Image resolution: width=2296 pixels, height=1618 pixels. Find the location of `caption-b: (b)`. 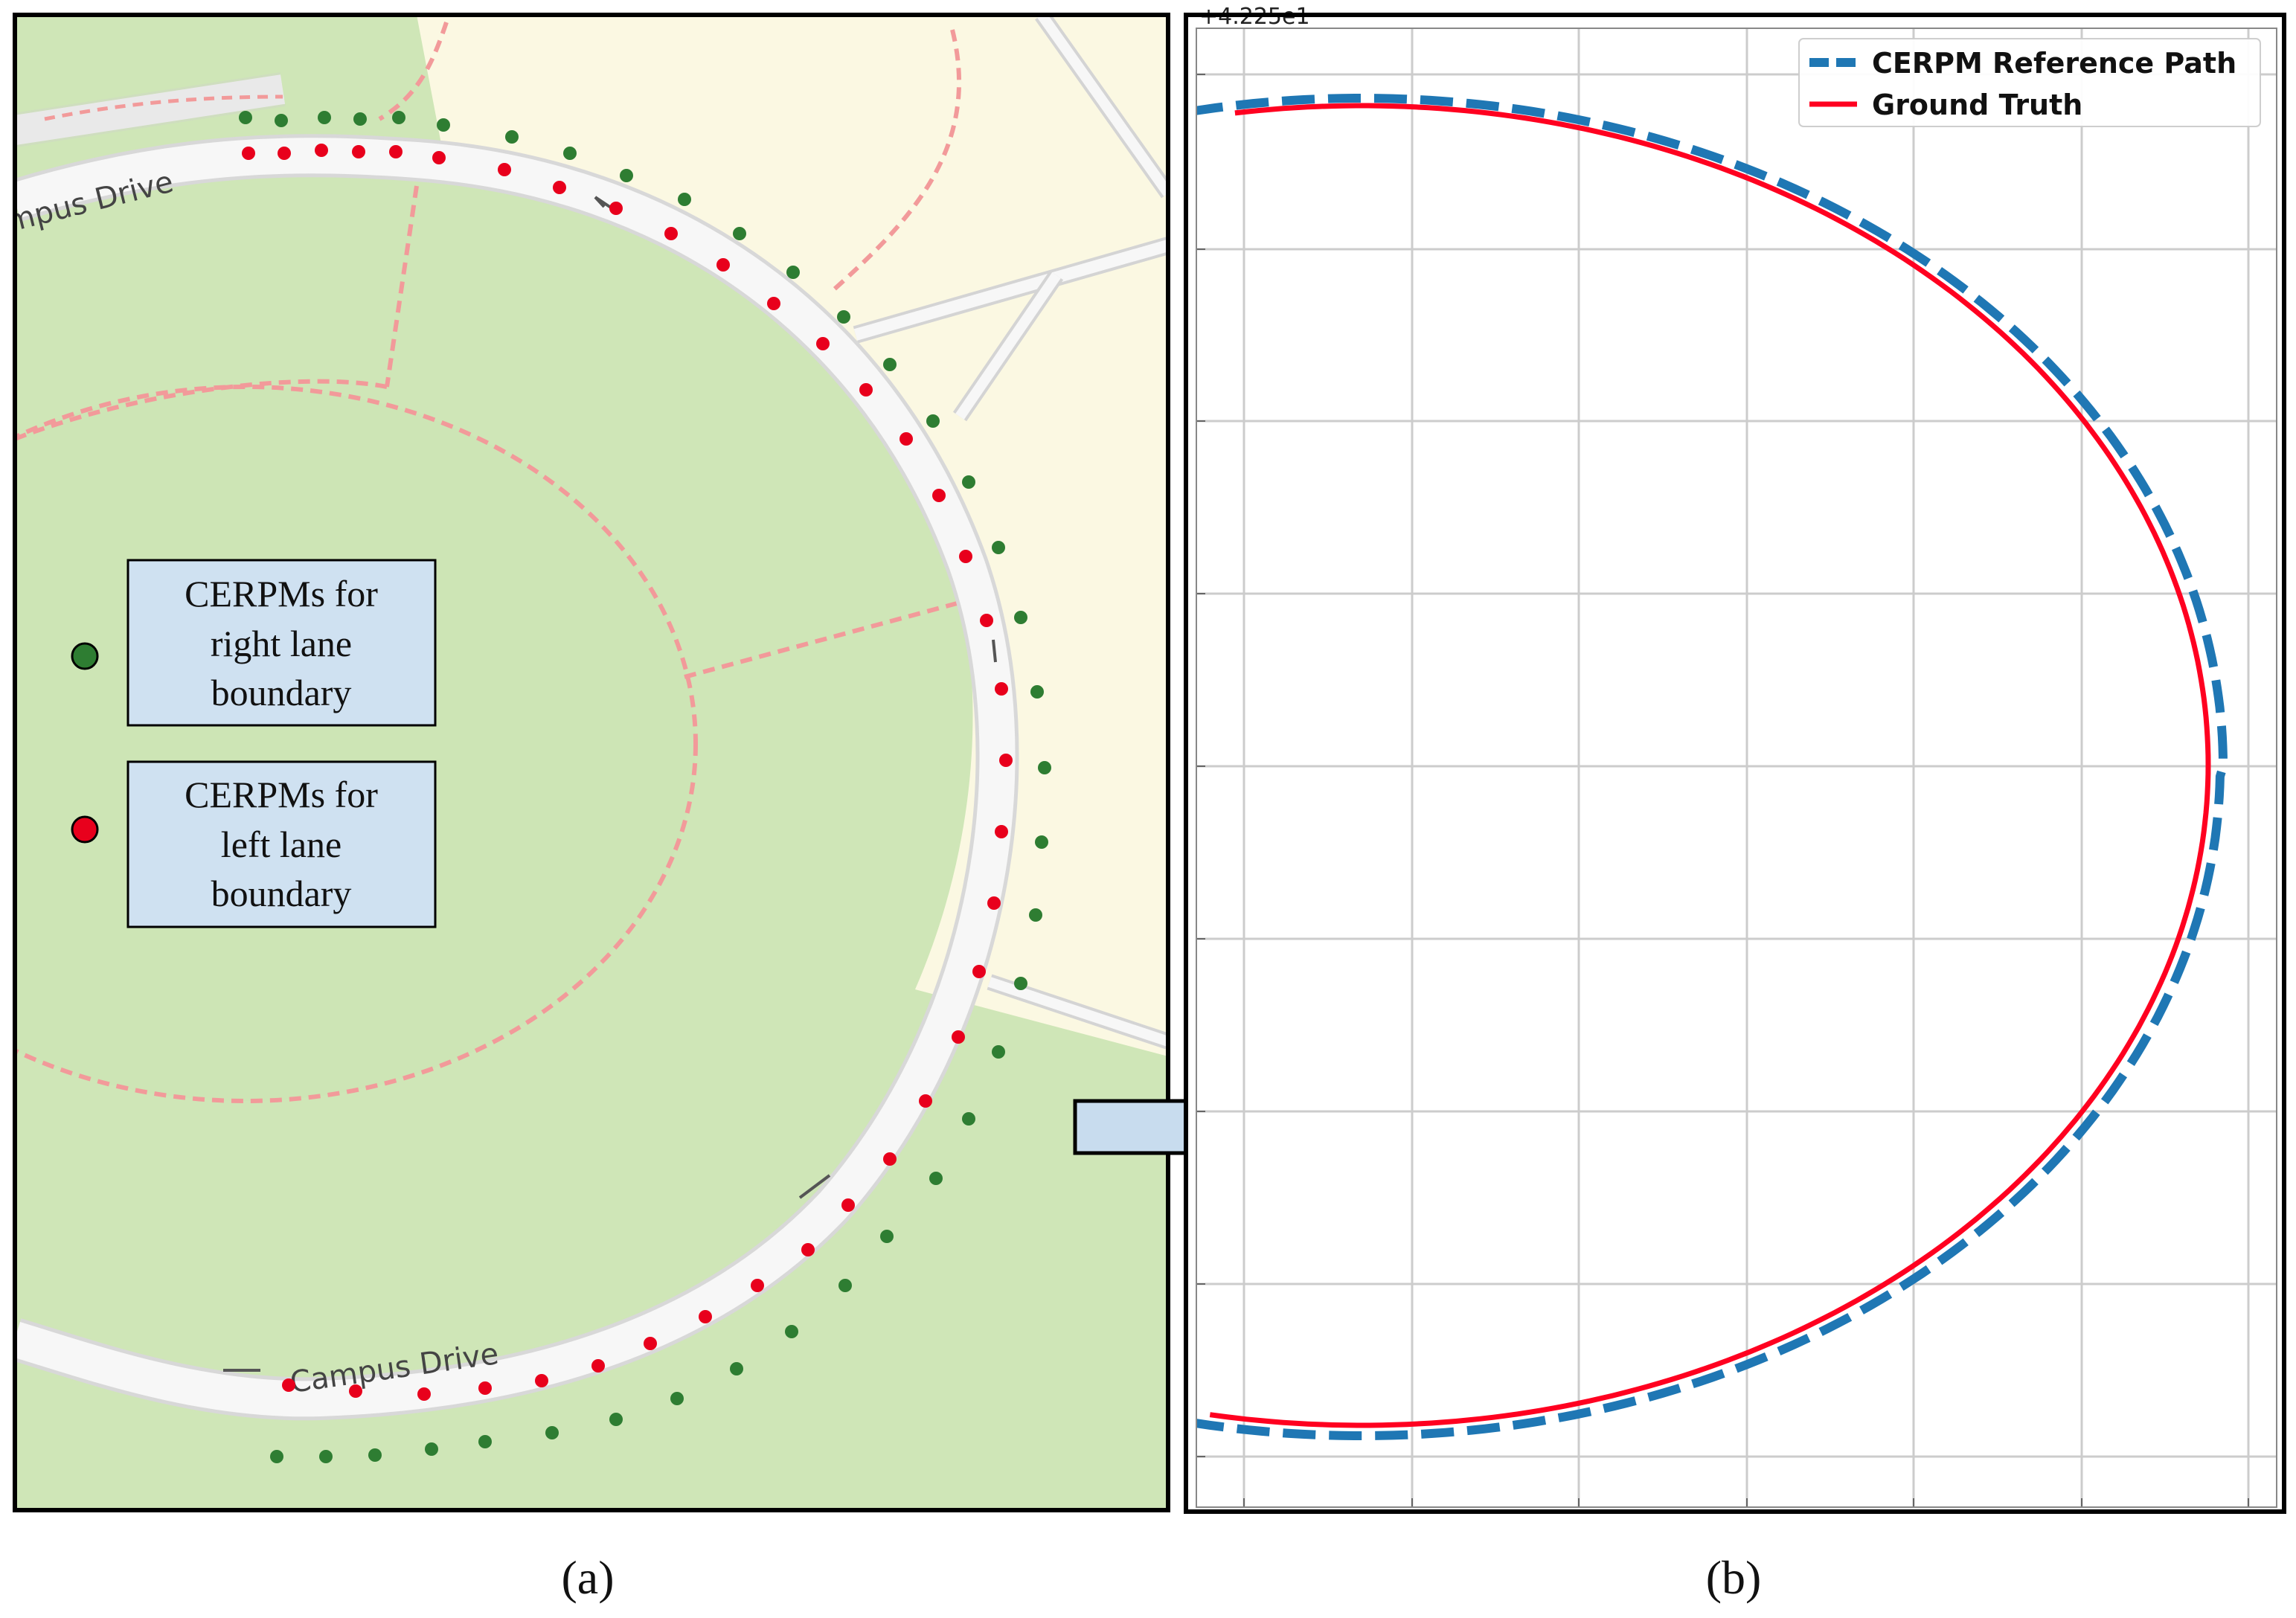

caption-b: (b) is located at coordinates (1734, 1578).